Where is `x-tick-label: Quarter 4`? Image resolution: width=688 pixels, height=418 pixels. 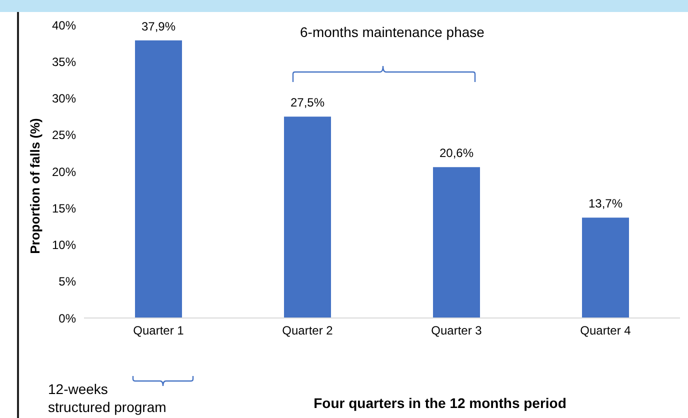
x-tick-label: Quarter 4 is located at coordinates (606, 331).